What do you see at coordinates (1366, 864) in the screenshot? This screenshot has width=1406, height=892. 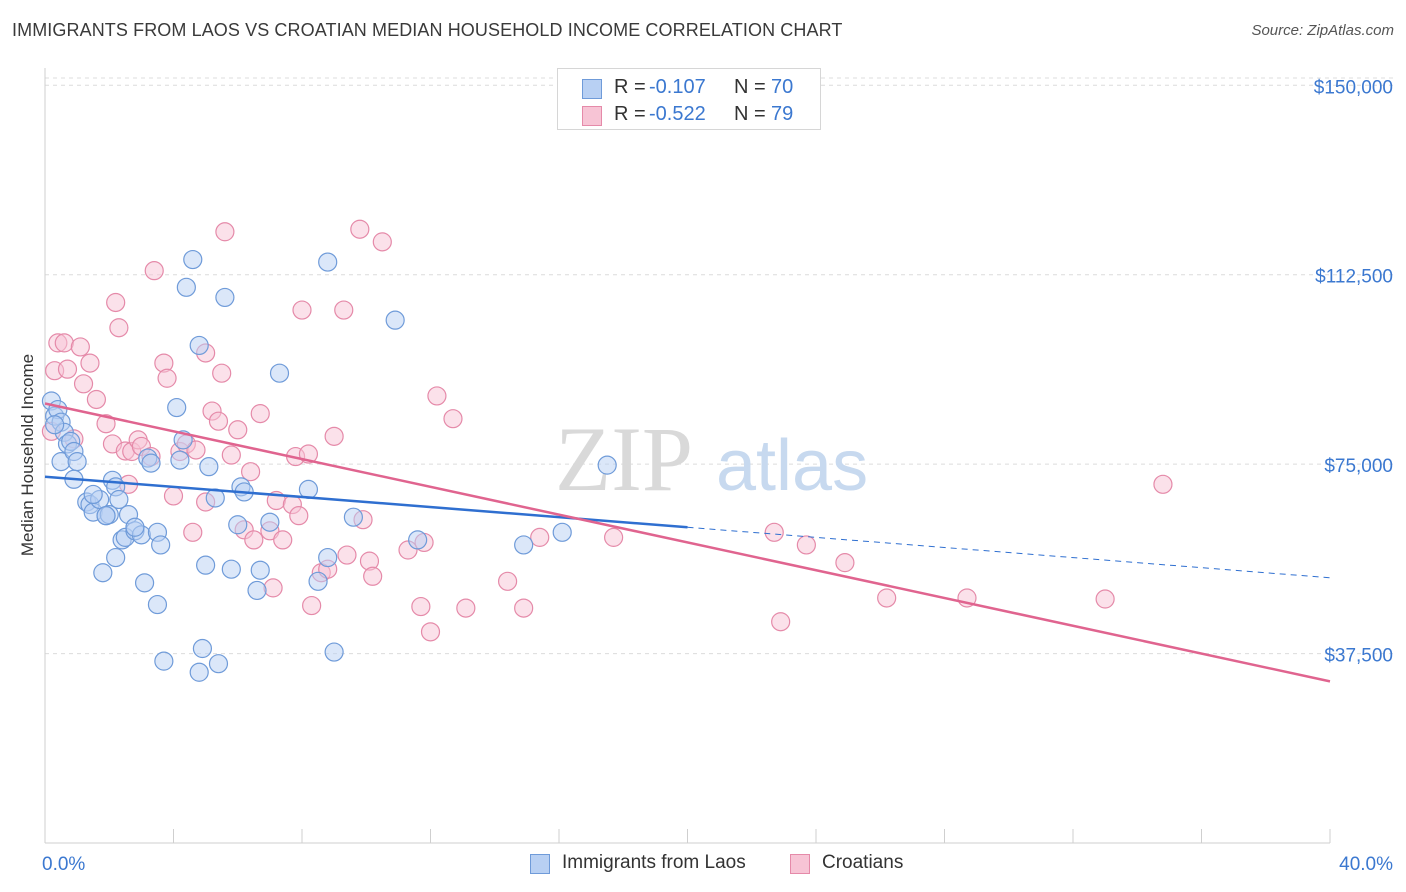 I see `x-tick-label: 40.0%` at bounding box center [1366, 864].